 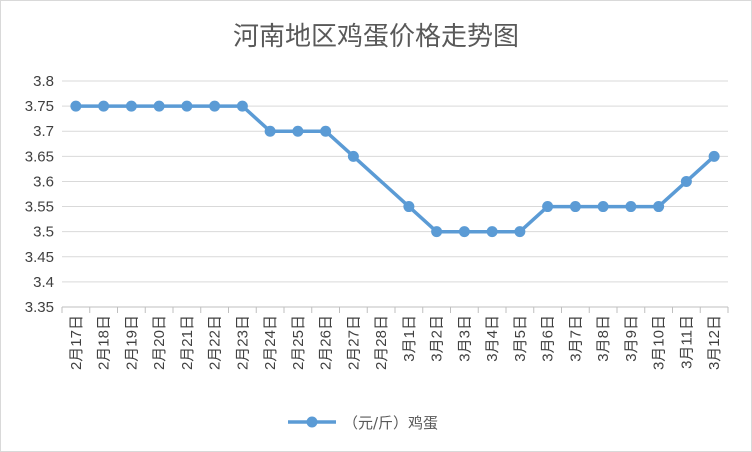 I want to click on y-tick-label: 3.7, so click(x=43, y=131).